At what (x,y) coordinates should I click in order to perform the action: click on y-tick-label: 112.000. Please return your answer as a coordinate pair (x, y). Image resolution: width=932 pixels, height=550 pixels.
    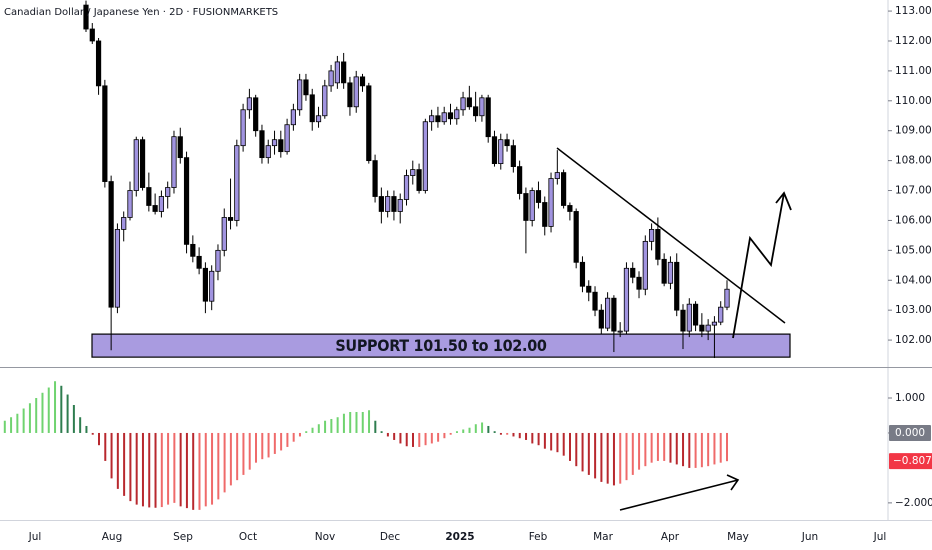
    Looking at the image, I should click on (913, 41).